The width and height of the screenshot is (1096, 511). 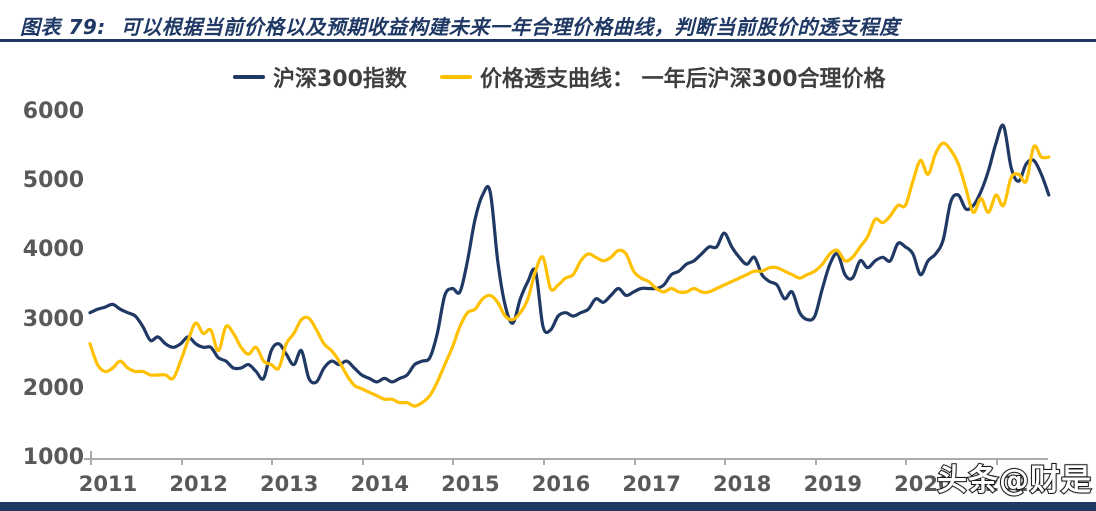 I want to click on x-axis-label-2021: 2021, so click(x=1014, y=484).